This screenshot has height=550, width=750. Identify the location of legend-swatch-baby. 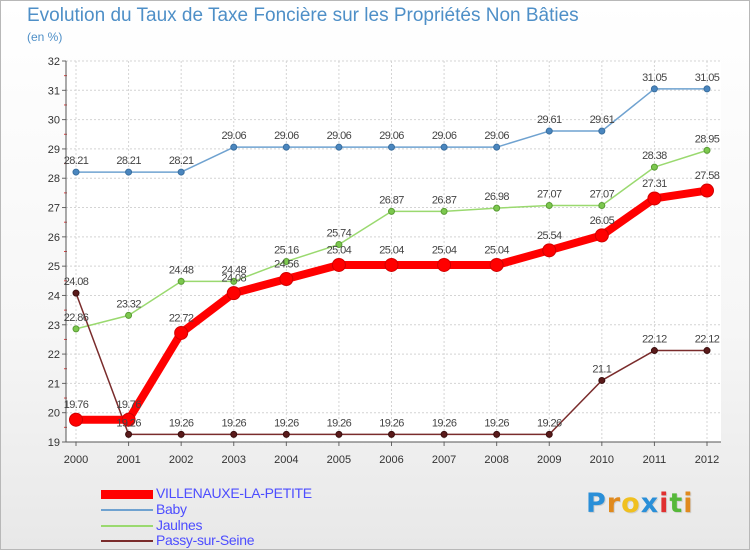
(127, 510).